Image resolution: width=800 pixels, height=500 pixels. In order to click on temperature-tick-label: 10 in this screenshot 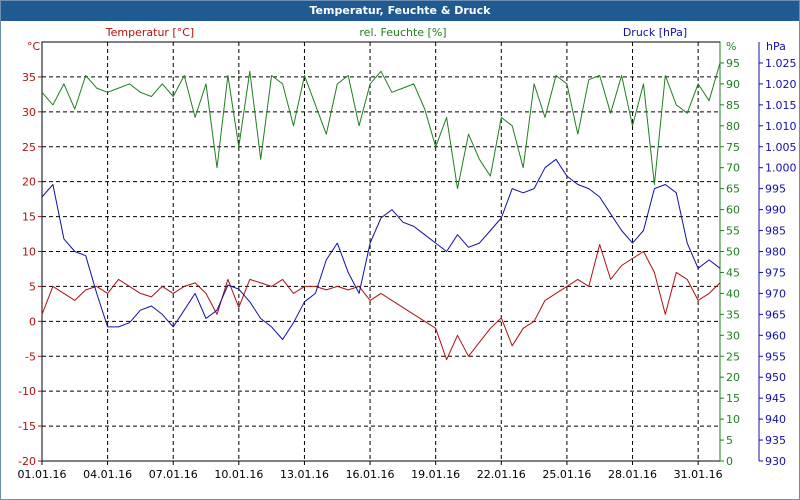, I will do `click(29, 252)`.